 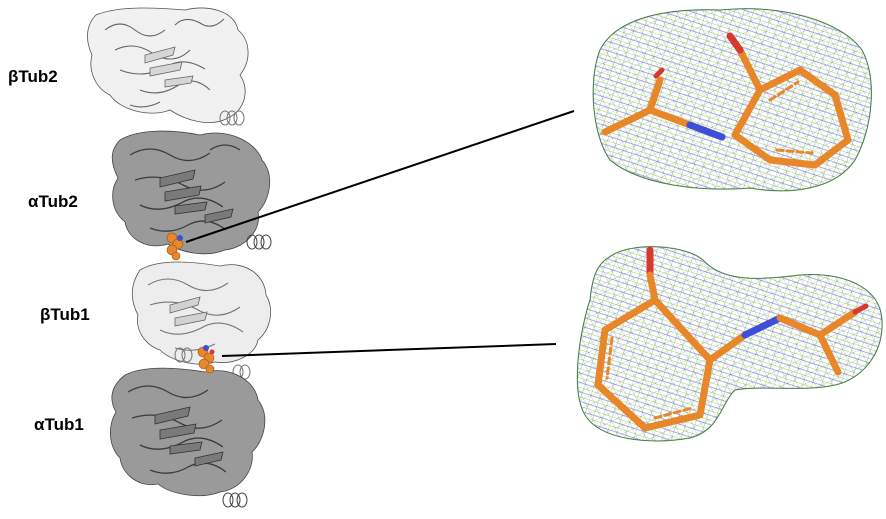 What do you see at coordinates (33, 76) in the screenshot?
I see `label-beta-tub2: βTub2` at bounding box center [33, 76].